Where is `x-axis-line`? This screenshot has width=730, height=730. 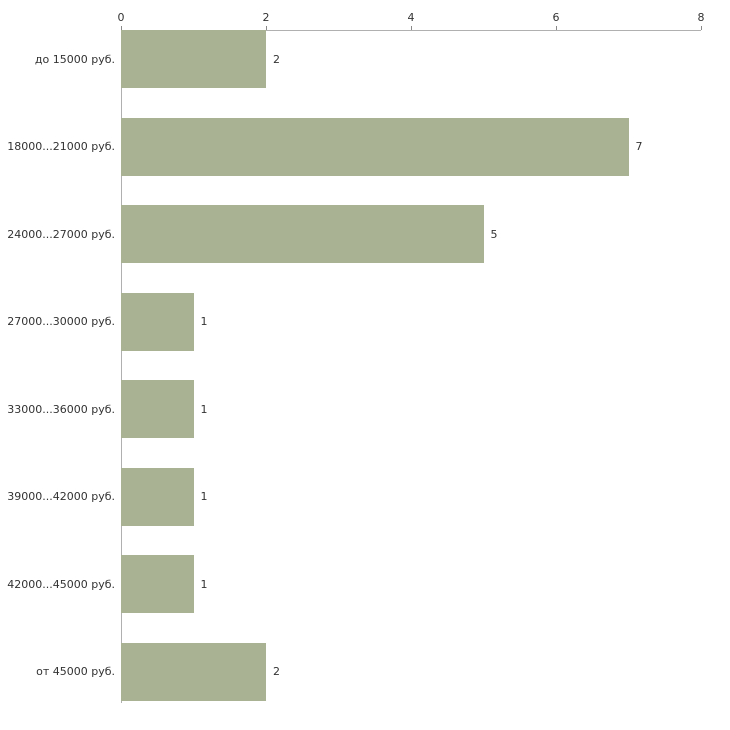
x-axis-line is located at coordinates (411, 30).